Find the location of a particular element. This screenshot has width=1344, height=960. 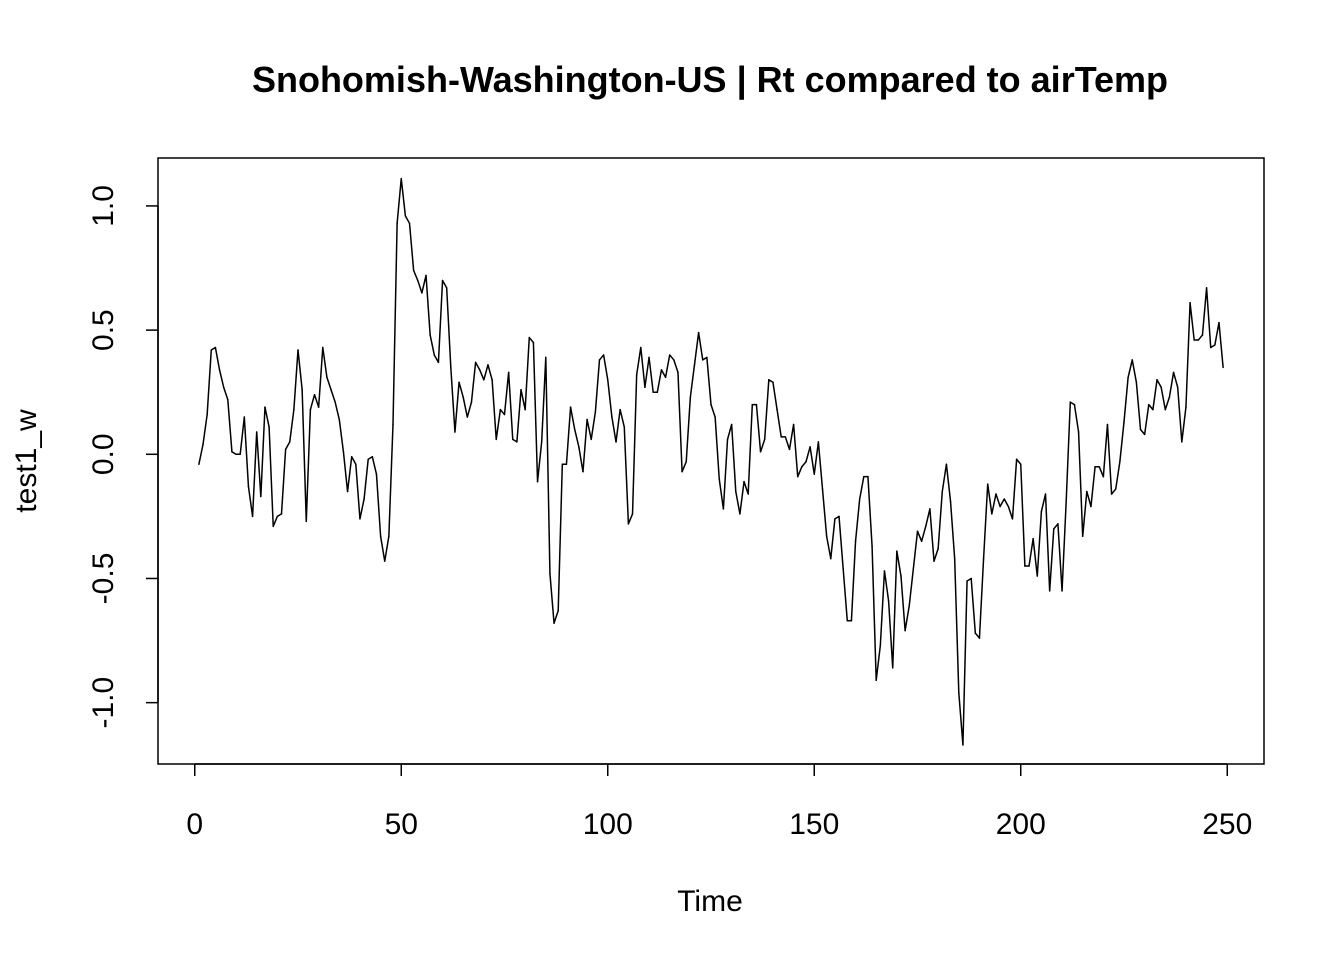

x-axis: 0 50 100 150 200 250 is located at coordinates (719, 802).